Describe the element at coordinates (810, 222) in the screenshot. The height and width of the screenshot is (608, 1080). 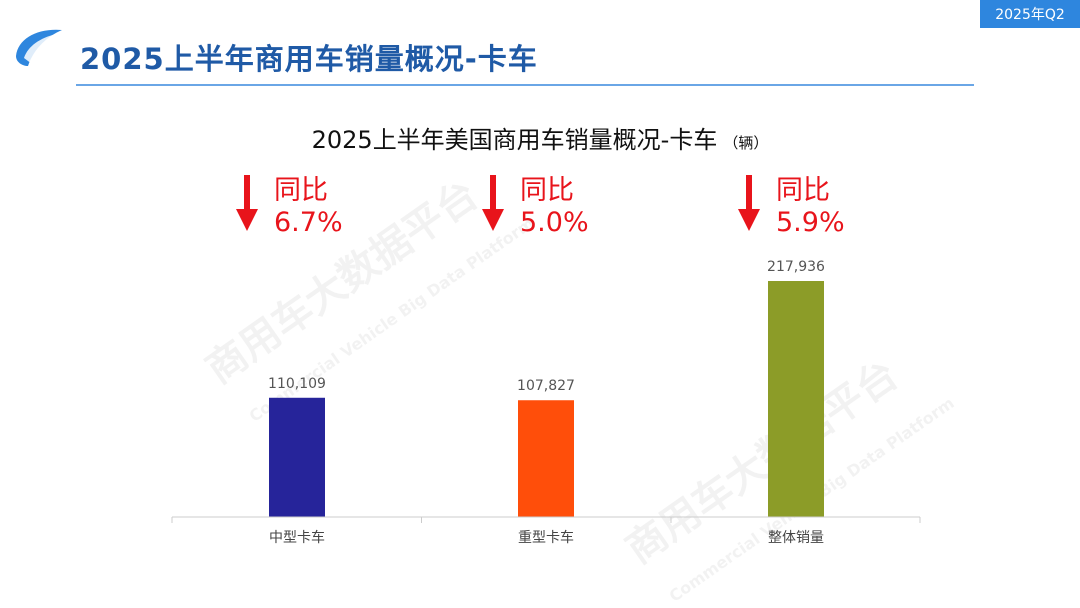
I see `yoy-value: 5.9%` at that location.